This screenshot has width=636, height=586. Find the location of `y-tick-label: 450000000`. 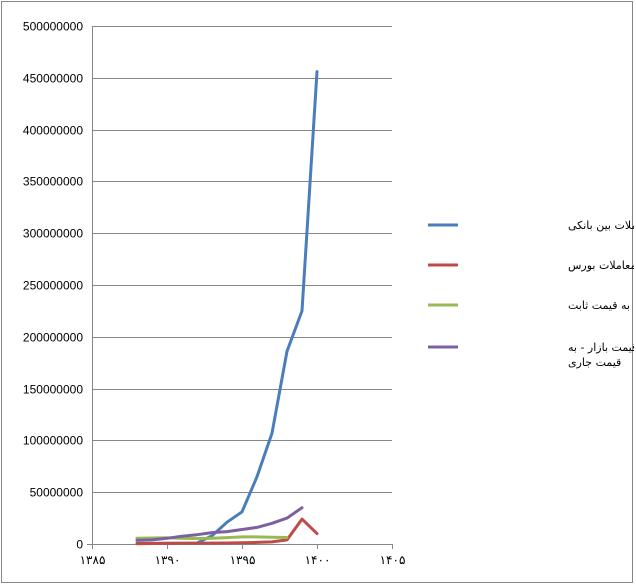

y-tick-label: 450000000 is located at coordinates (53, 79).